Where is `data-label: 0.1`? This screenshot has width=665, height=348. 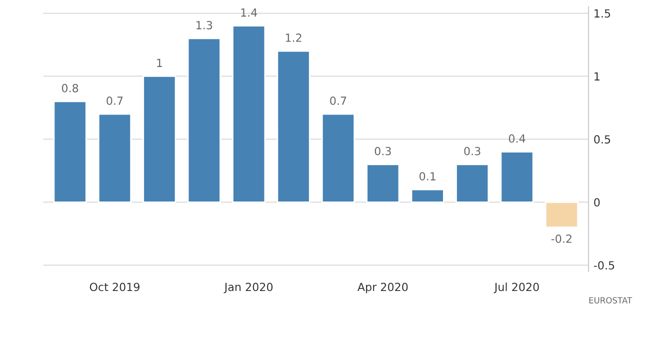
data-label: 0.1 is located at coordinates (428, 176).